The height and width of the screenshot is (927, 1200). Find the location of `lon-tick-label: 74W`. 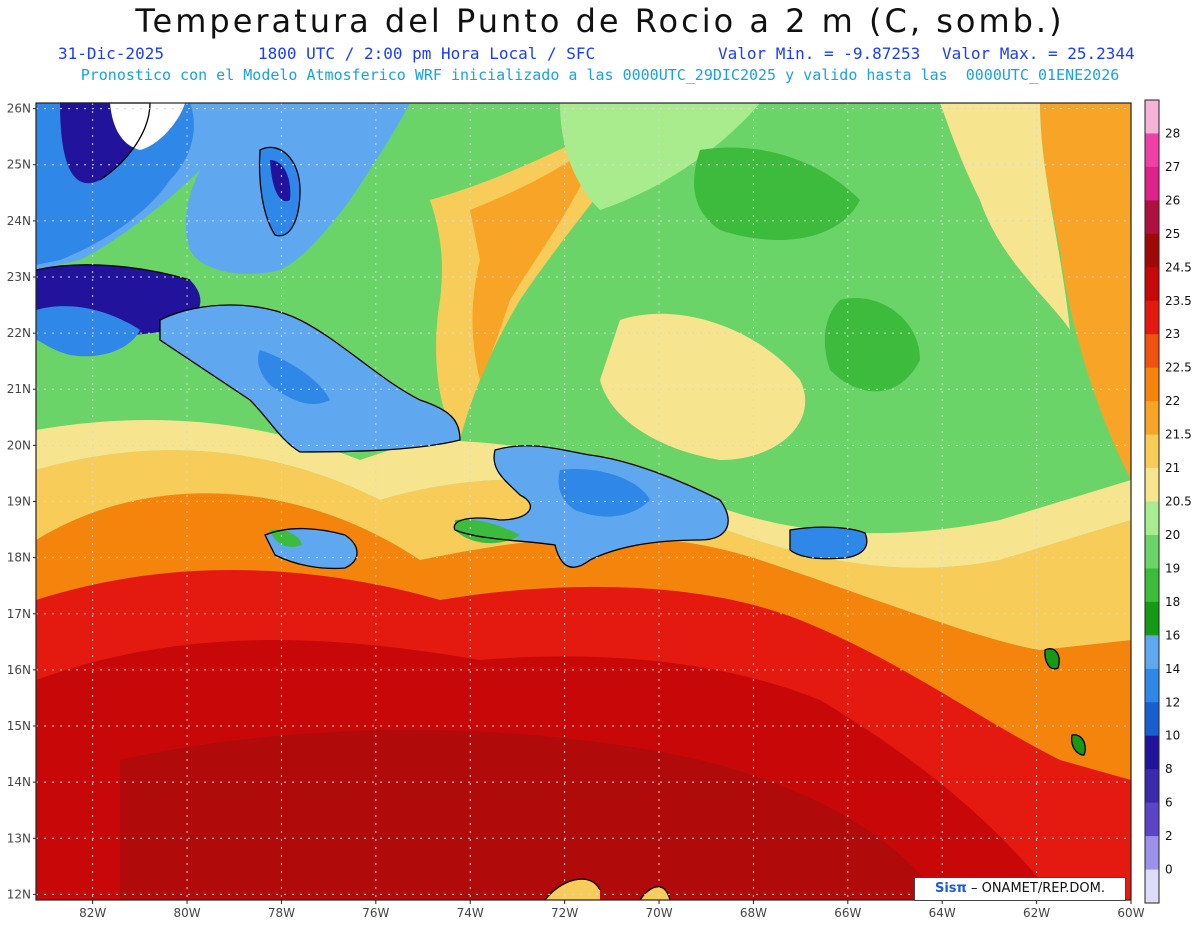

lon-tick-label: 74W is located at coordinates (470, 913).